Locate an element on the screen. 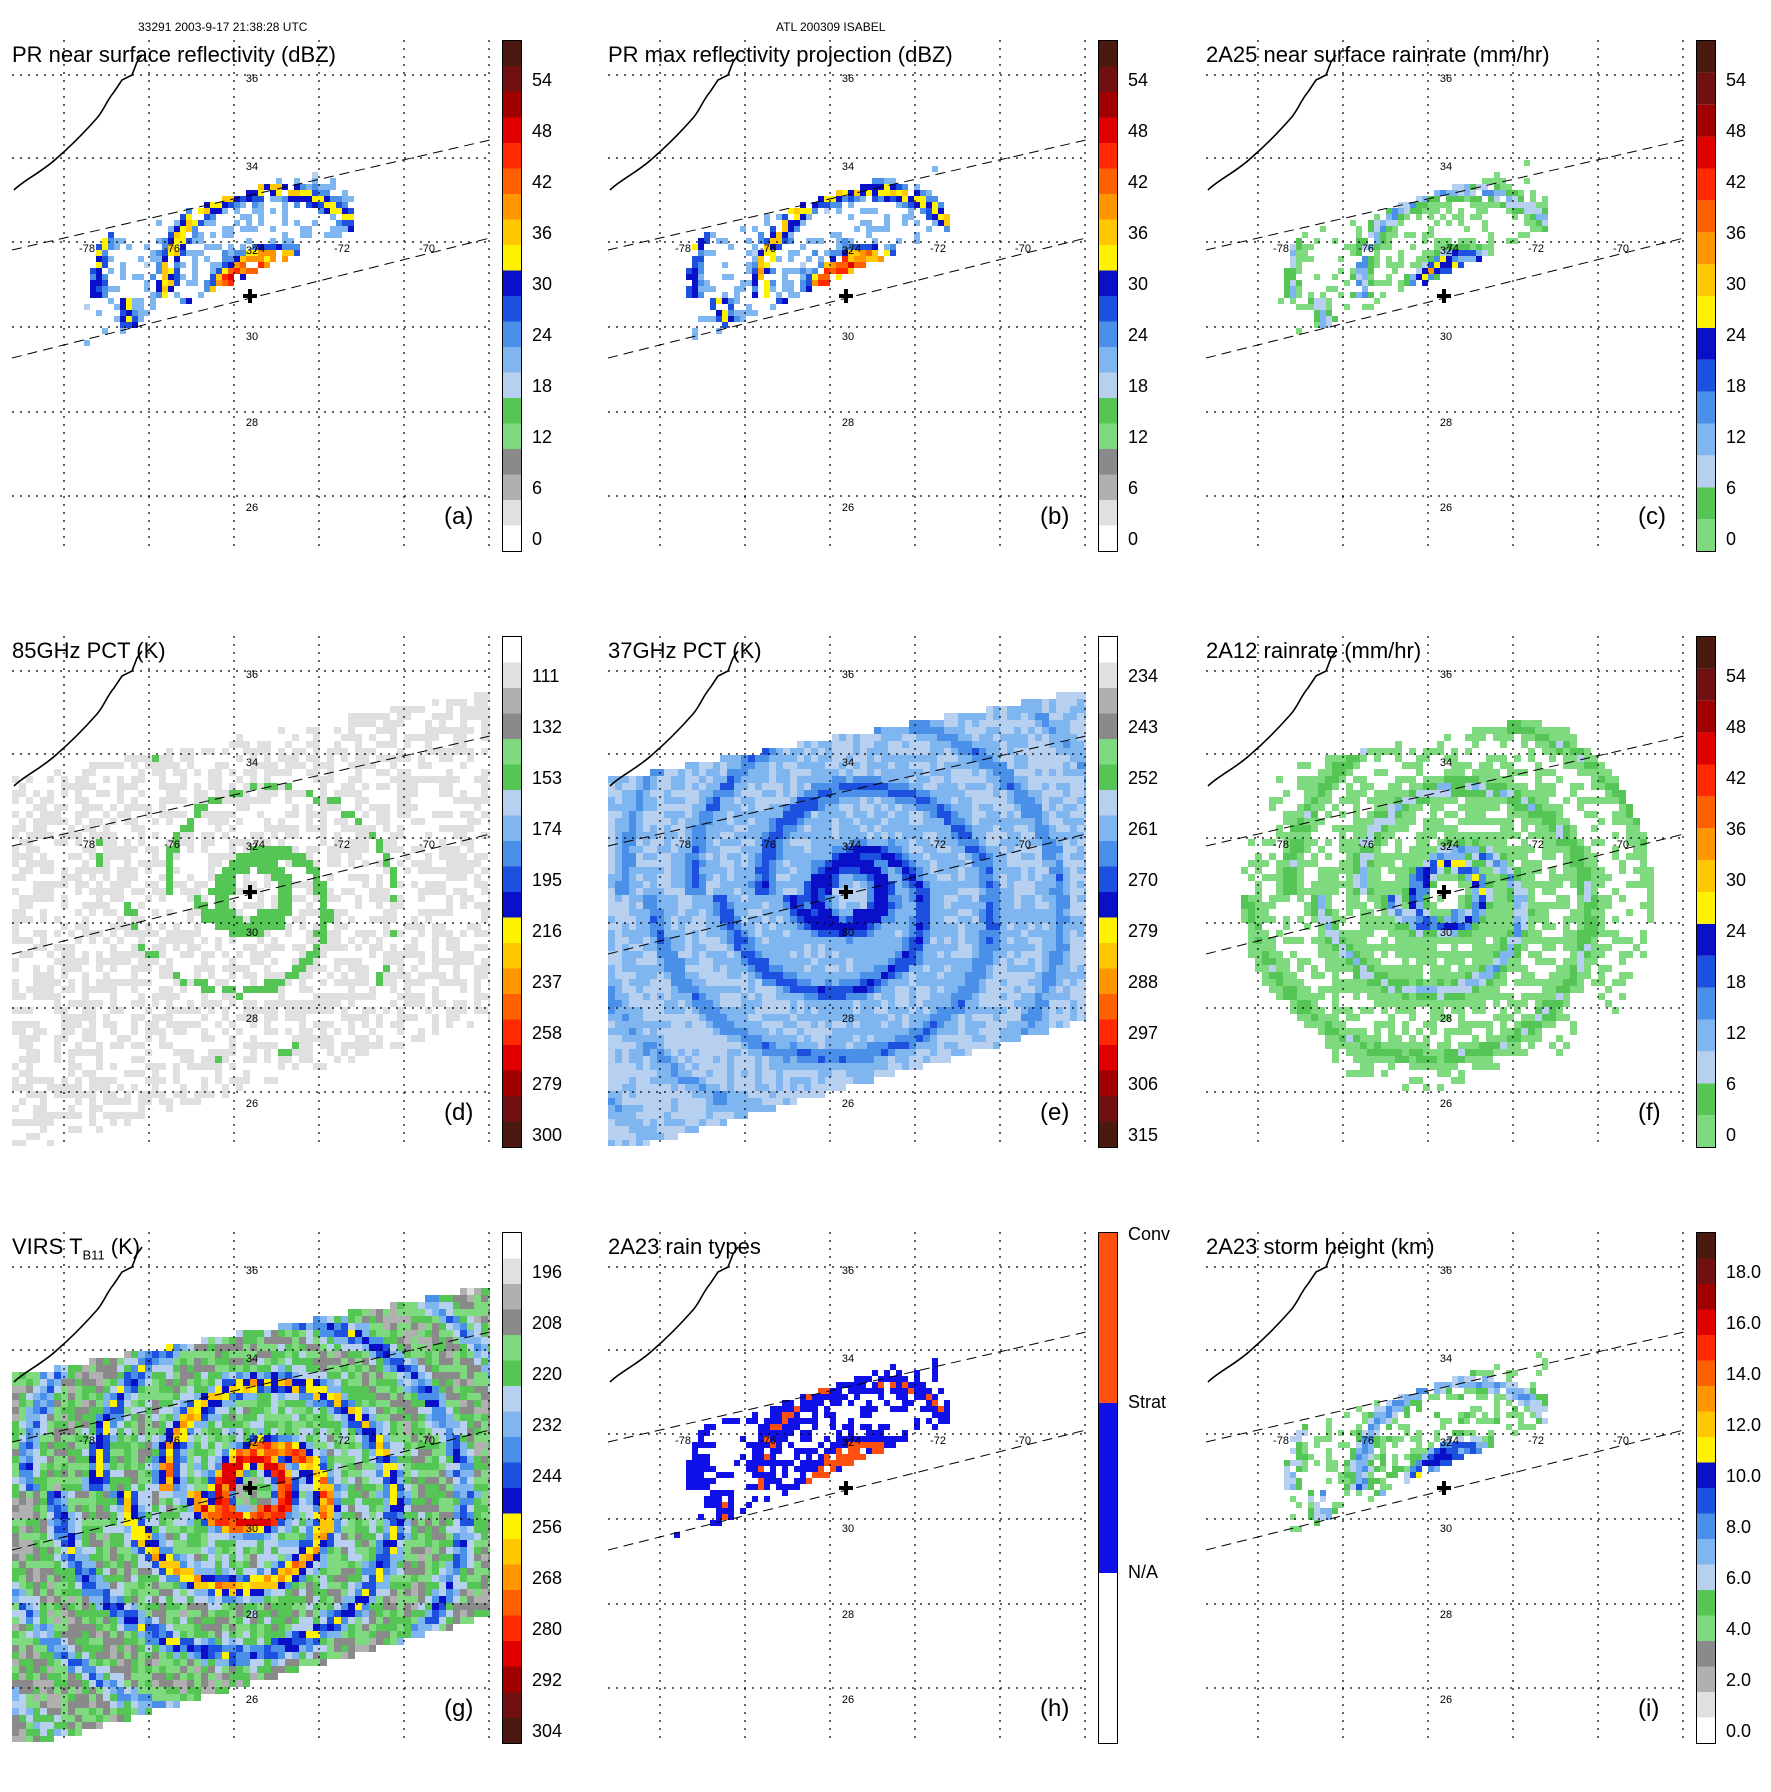 This screenshot has height=1792, width=1771. colorbar-tick-label: 174 is located at coordinates (547, 829).